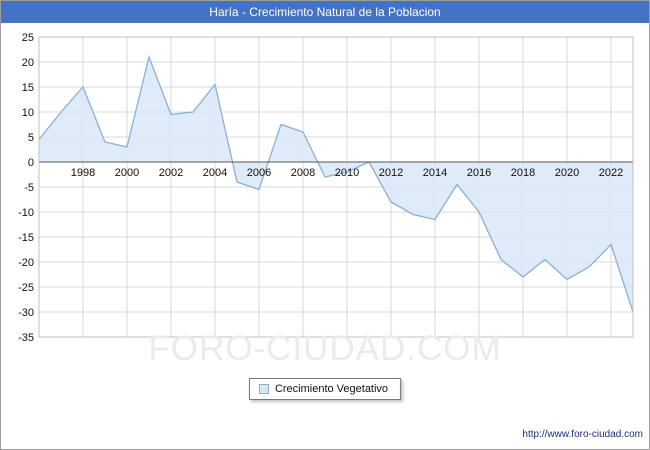 This screenshot has width=650, height=450. What do you see at coordinates (26, 338) in the screenshot?
I see `svg-text: -35` at bounding box center [26, 338].